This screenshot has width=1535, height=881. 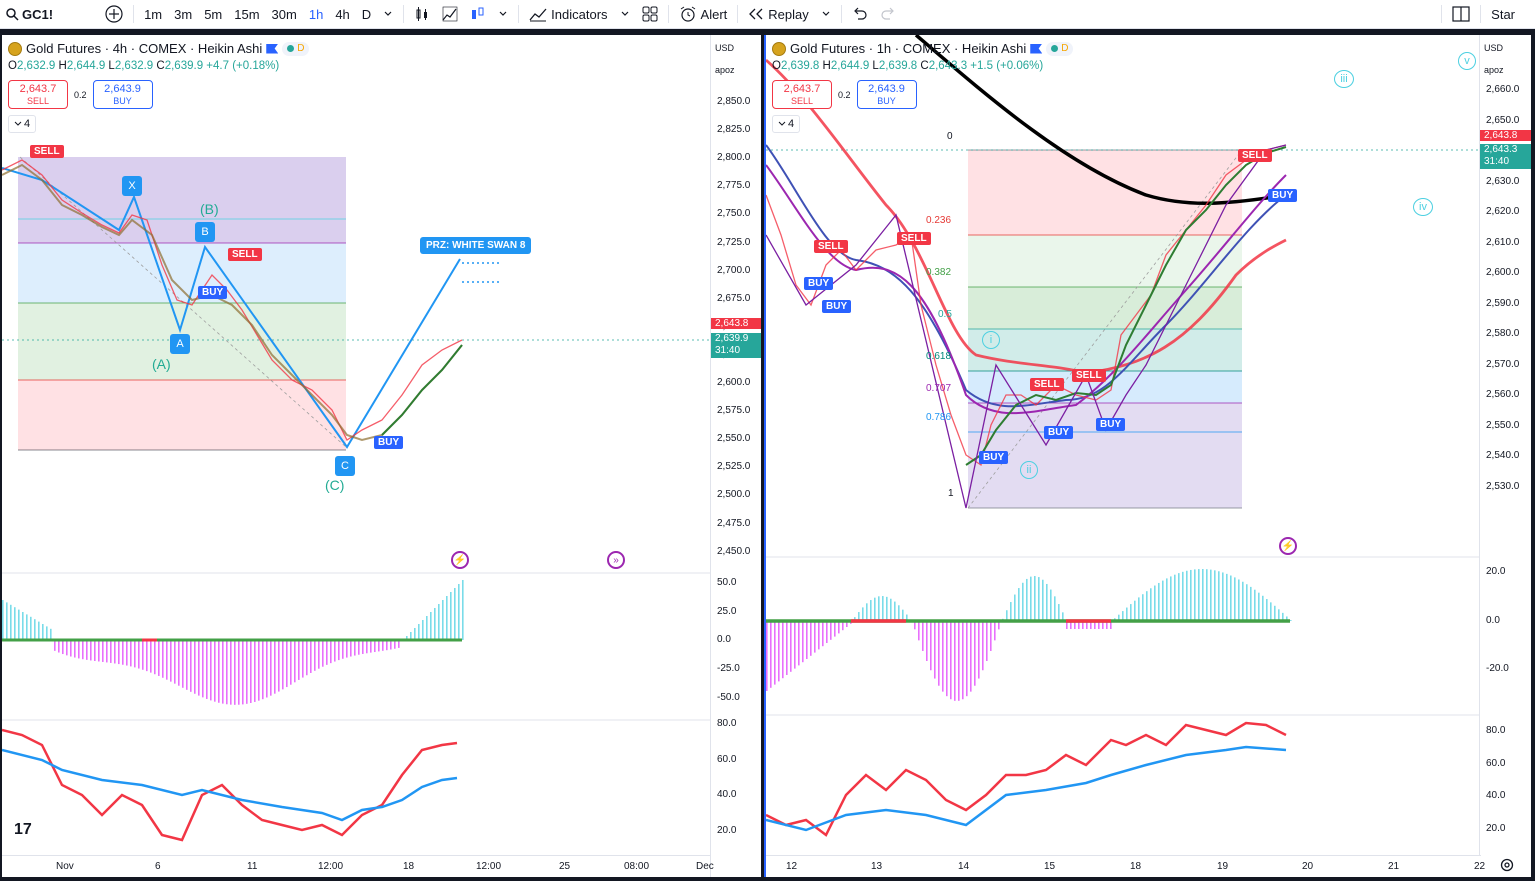 What do you see at coordinates (478, 14) in the screenshot?
I see `heikin-ashi-button` at bounding box center [478, 14].